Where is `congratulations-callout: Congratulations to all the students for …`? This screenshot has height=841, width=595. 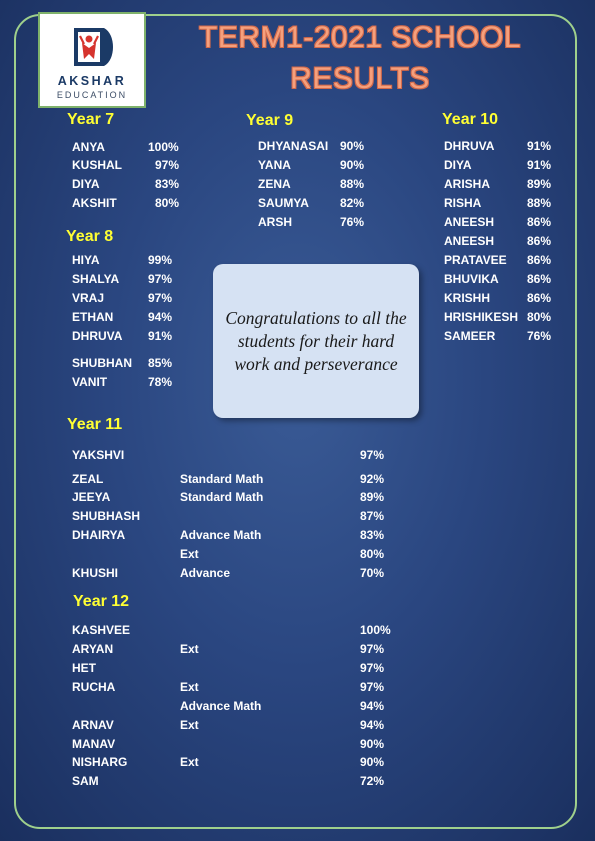 congratulations-callout: Congratulations to all the students for … is located at coordinates (316, 341).